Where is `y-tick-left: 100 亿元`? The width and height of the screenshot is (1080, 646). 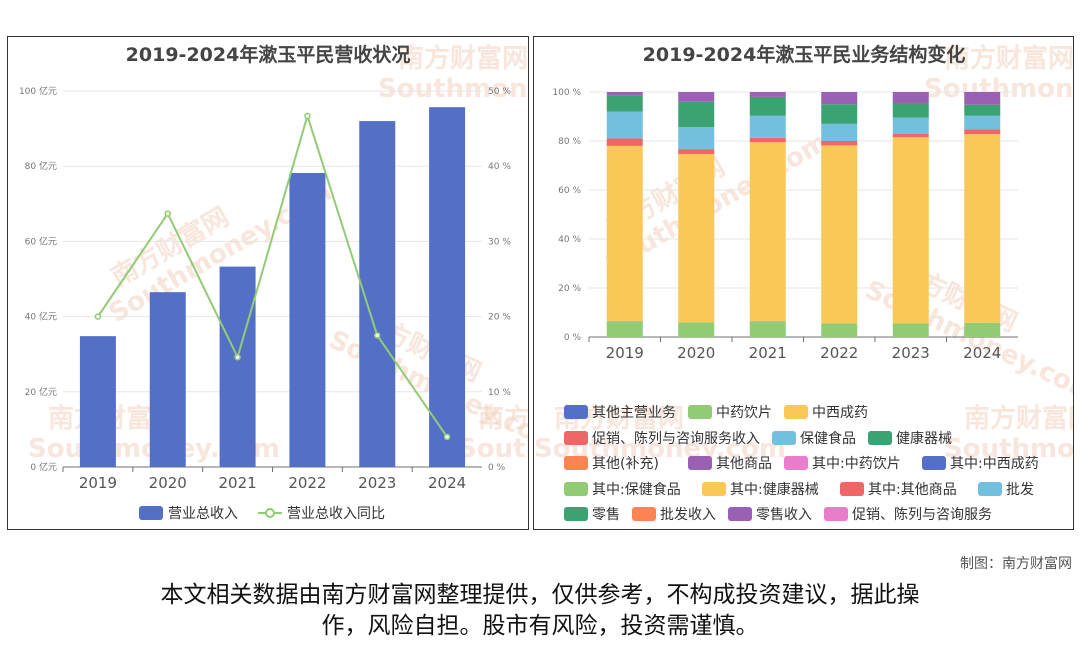 y-tick-left: 100 亿元 is located at coordinates (38, 91).